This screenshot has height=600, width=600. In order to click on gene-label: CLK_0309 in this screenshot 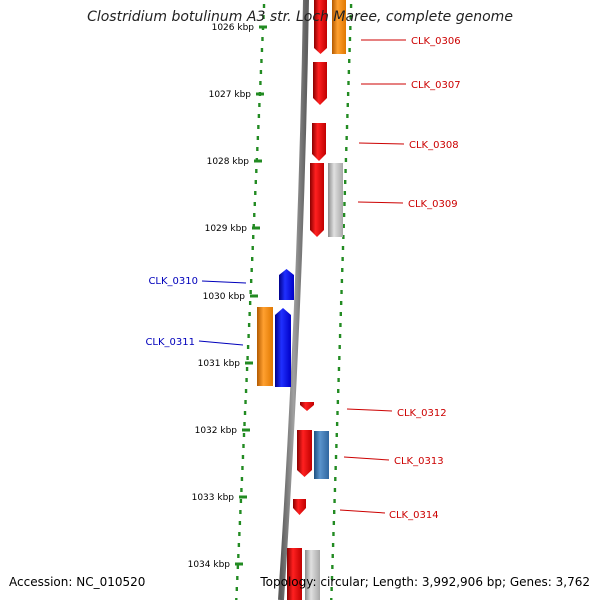, I will do `click(433, 204)`.